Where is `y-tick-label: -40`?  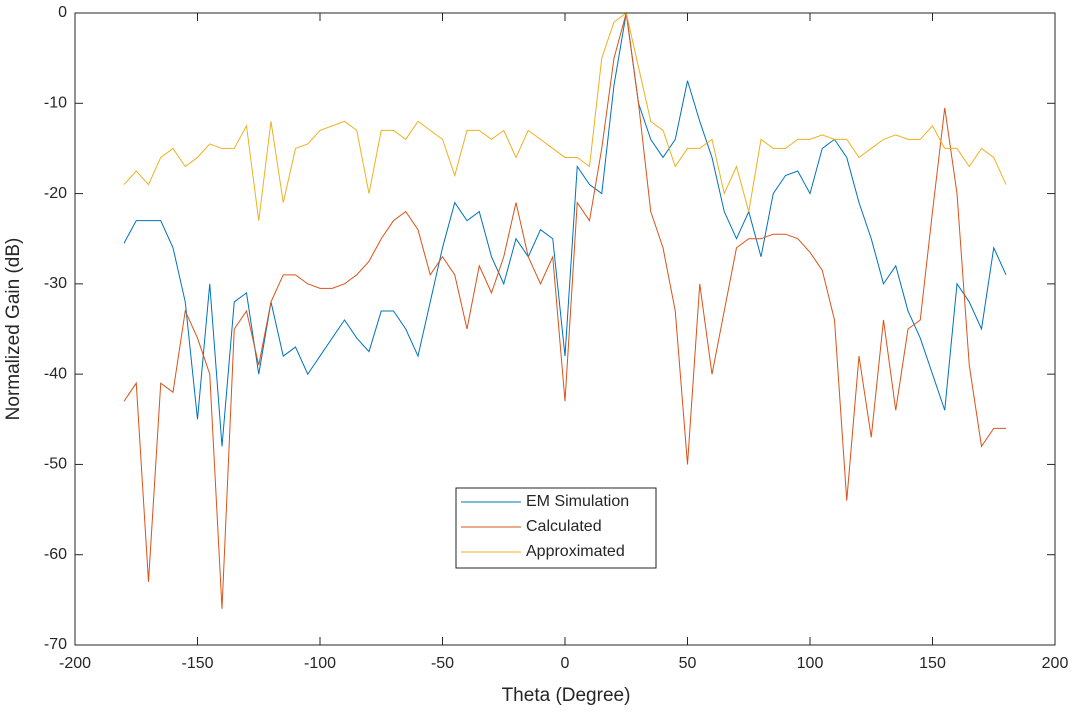 y-tick-label: -40 is located at coordinates (55, 373).